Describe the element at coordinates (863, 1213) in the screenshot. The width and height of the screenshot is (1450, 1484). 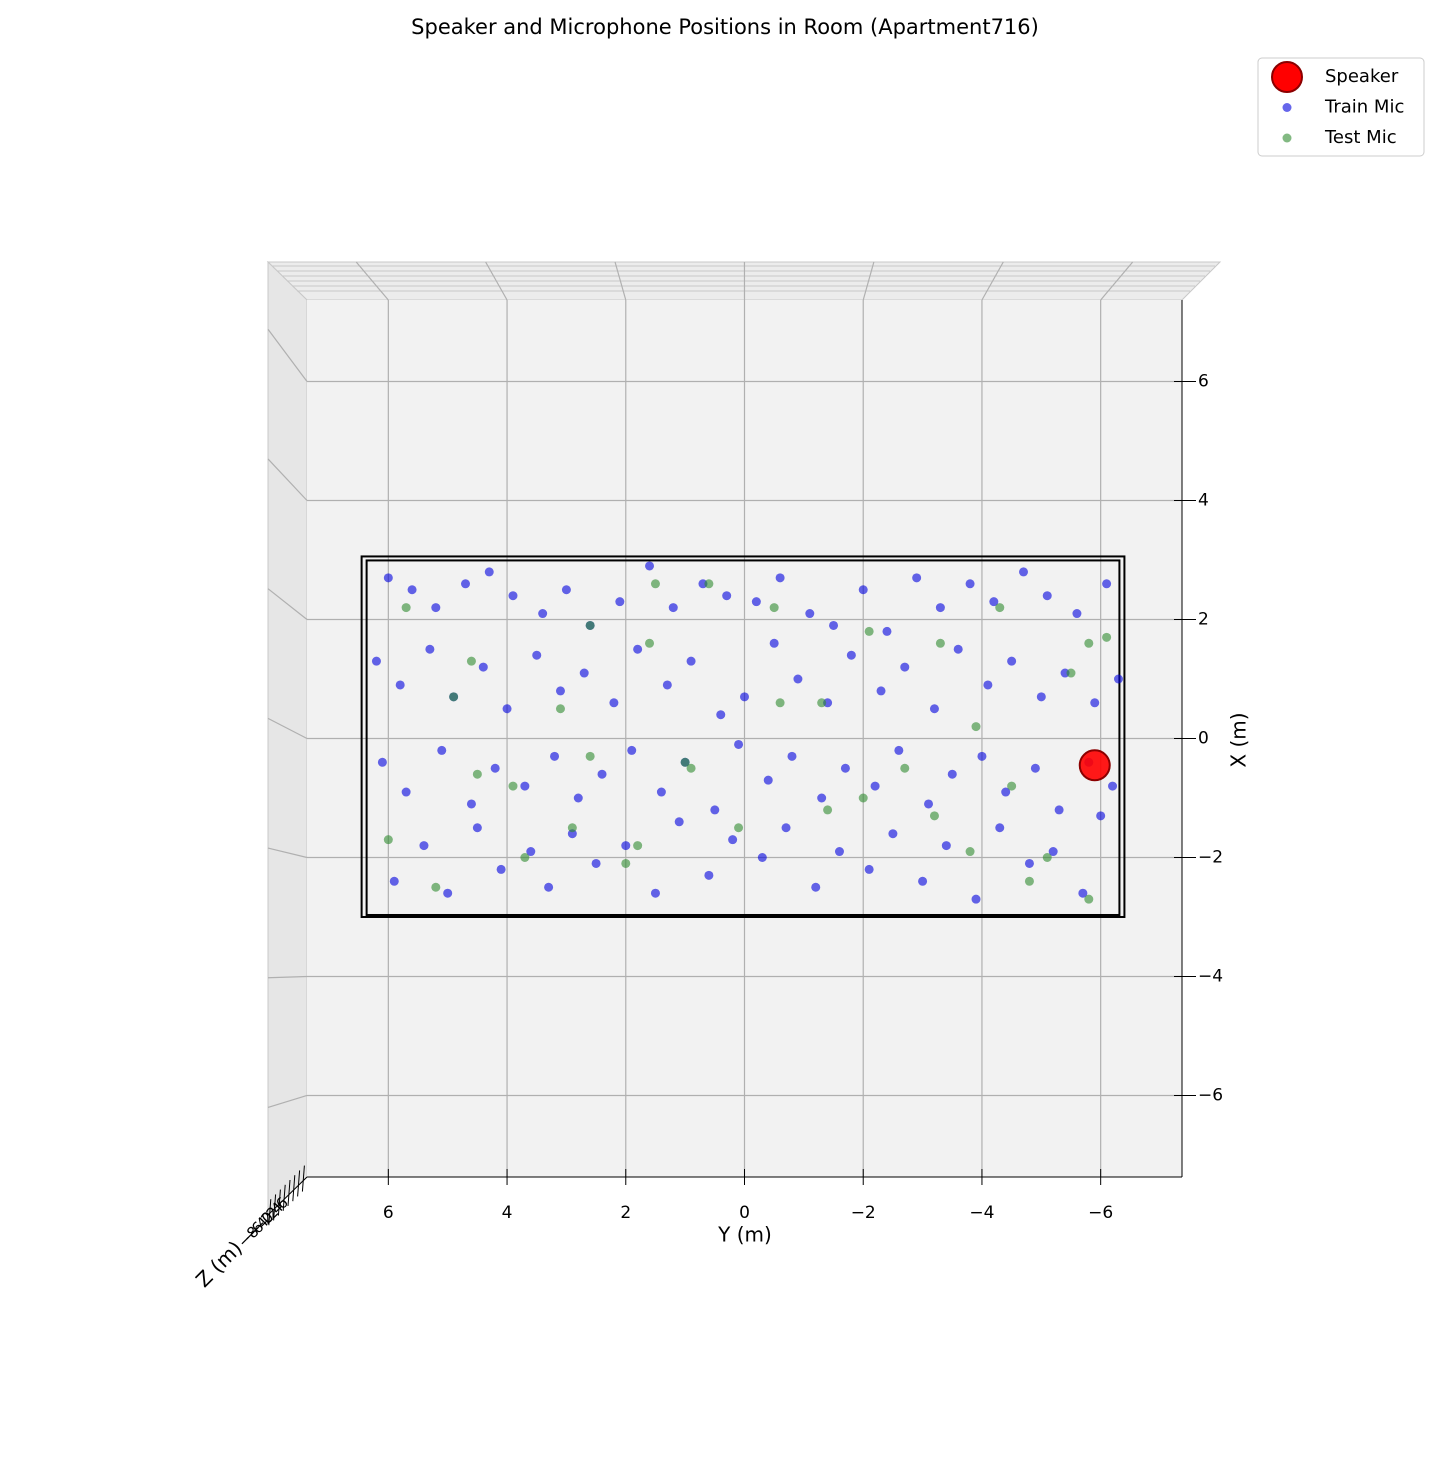
I see `x-tick-label: −2` at that location.